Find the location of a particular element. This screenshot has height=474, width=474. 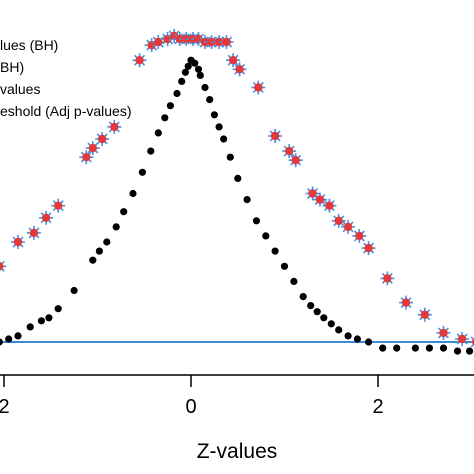

legend-label-1: lues (BH) is located at coordinates (29, 45).